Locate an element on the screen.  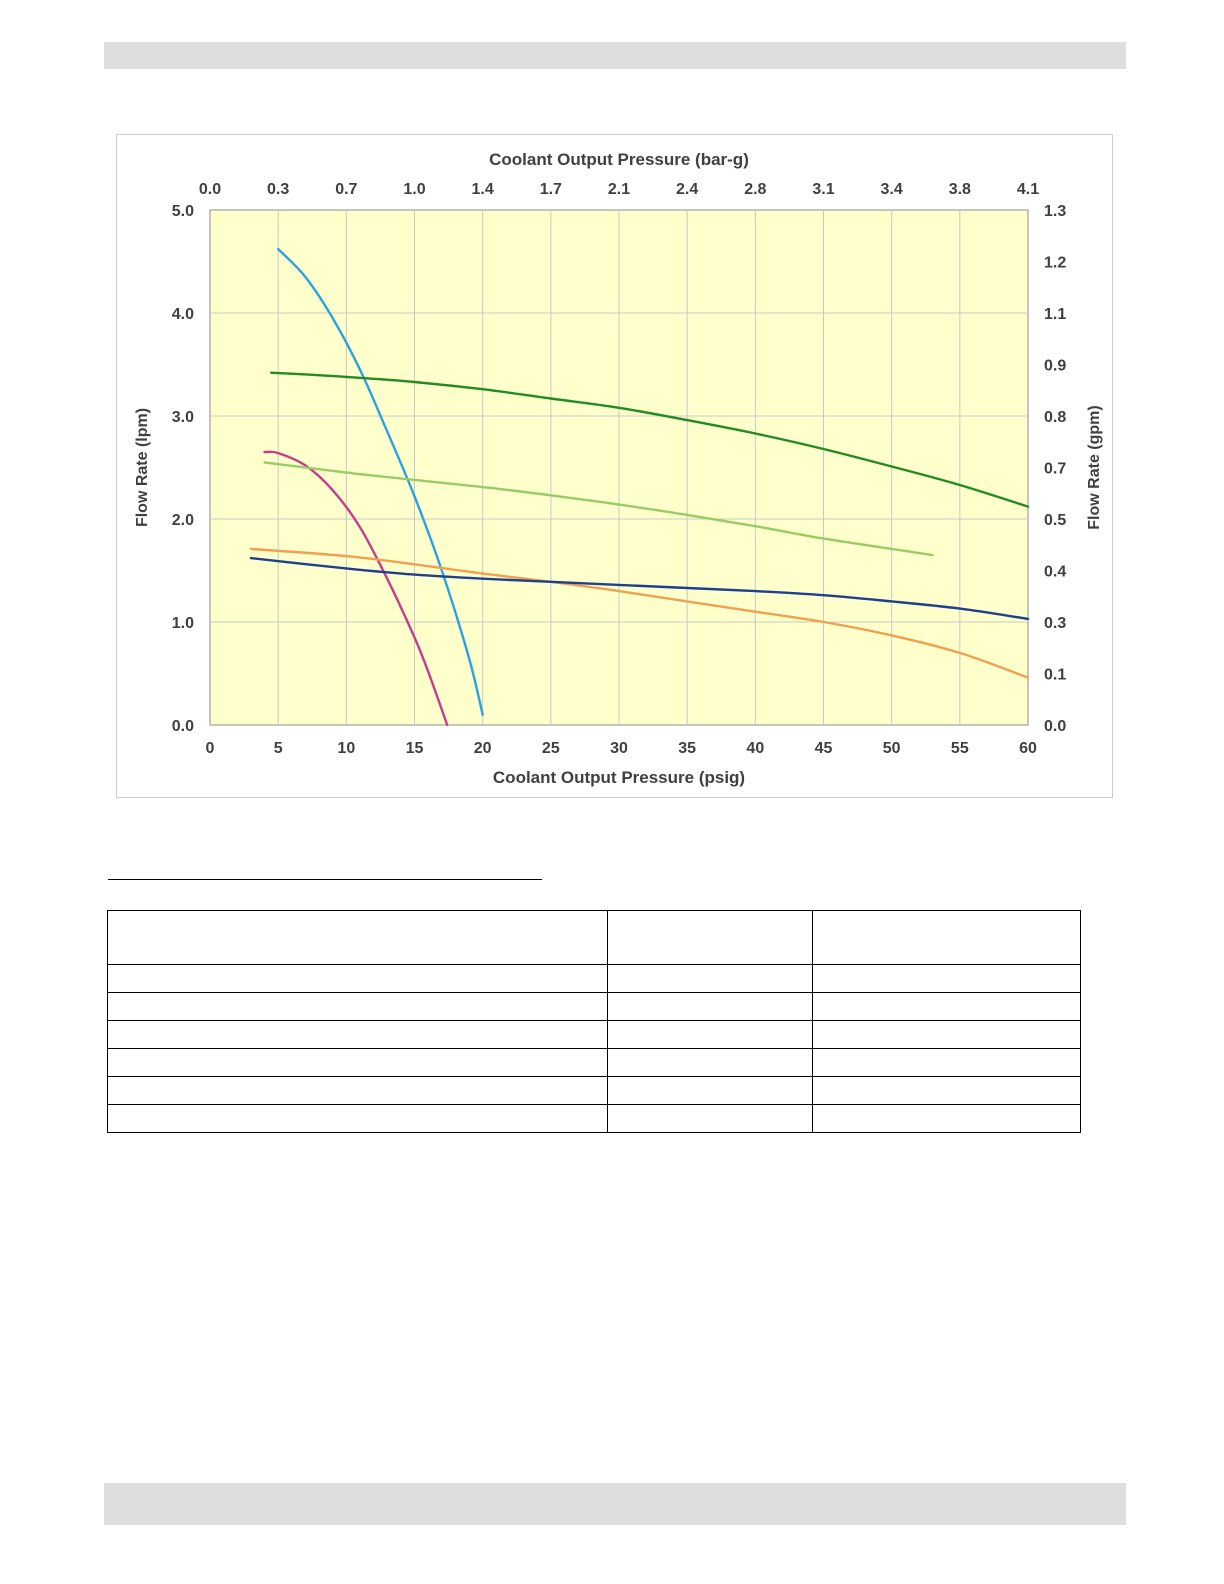
x2-tick-label: 0.0 is located at coordinates (210, 189).